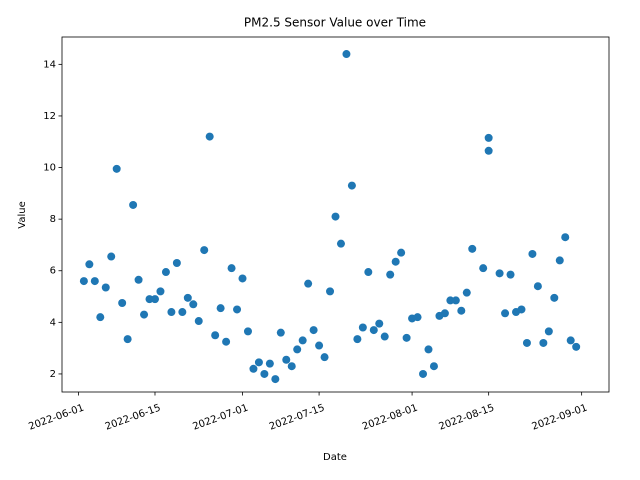 Image resolution: width=640 pixels, height=480 pixels. What do you see at coordinates (133, 418) in the screenshot?
I see `x-tick-label: 2022-06-15` at bounding box center [133, 418].